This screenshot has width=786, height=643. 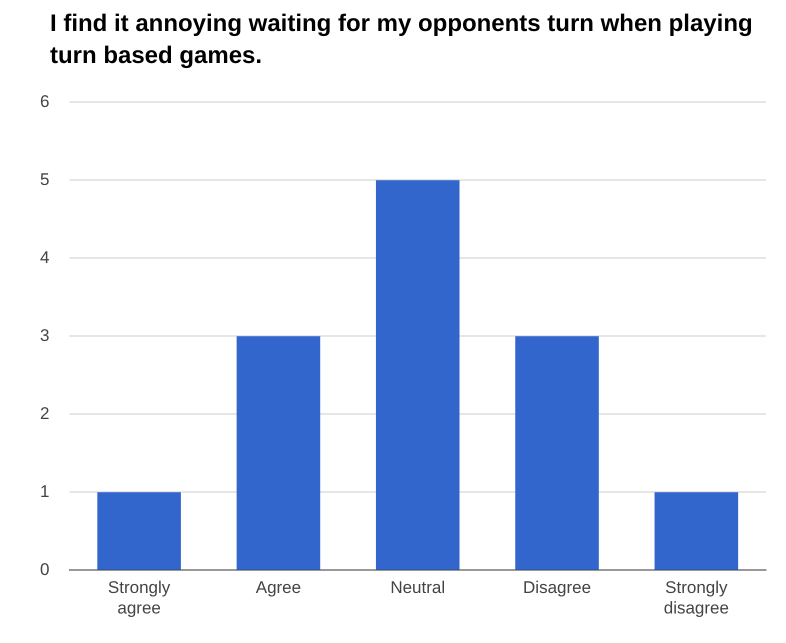 What do you see at coordinates (45, 257) in the screenshot?
I see `y-tick-label: 4` at bounding box center [45, 257].